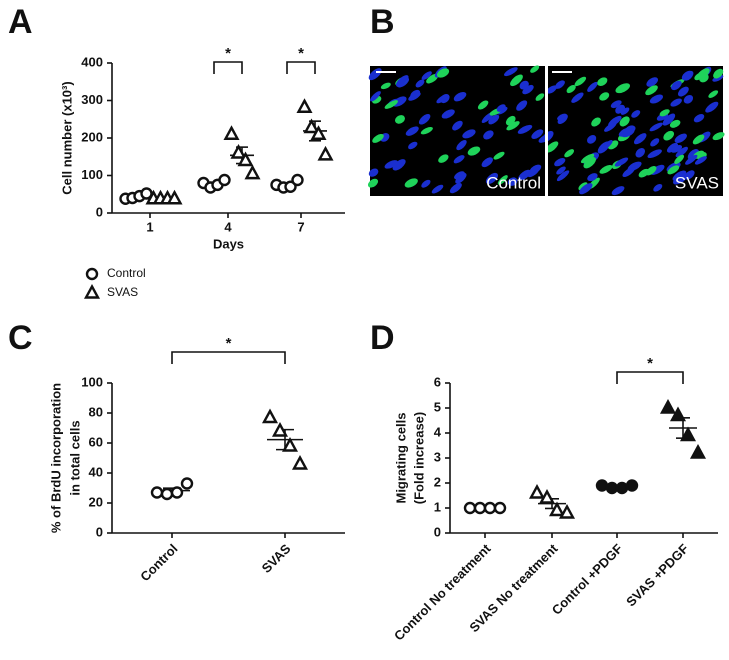 This screenshot has width=729, height=660. Describe the element at coordinates (122, 292) in the screenshot. I see `legend-label: SVAS` at that location.